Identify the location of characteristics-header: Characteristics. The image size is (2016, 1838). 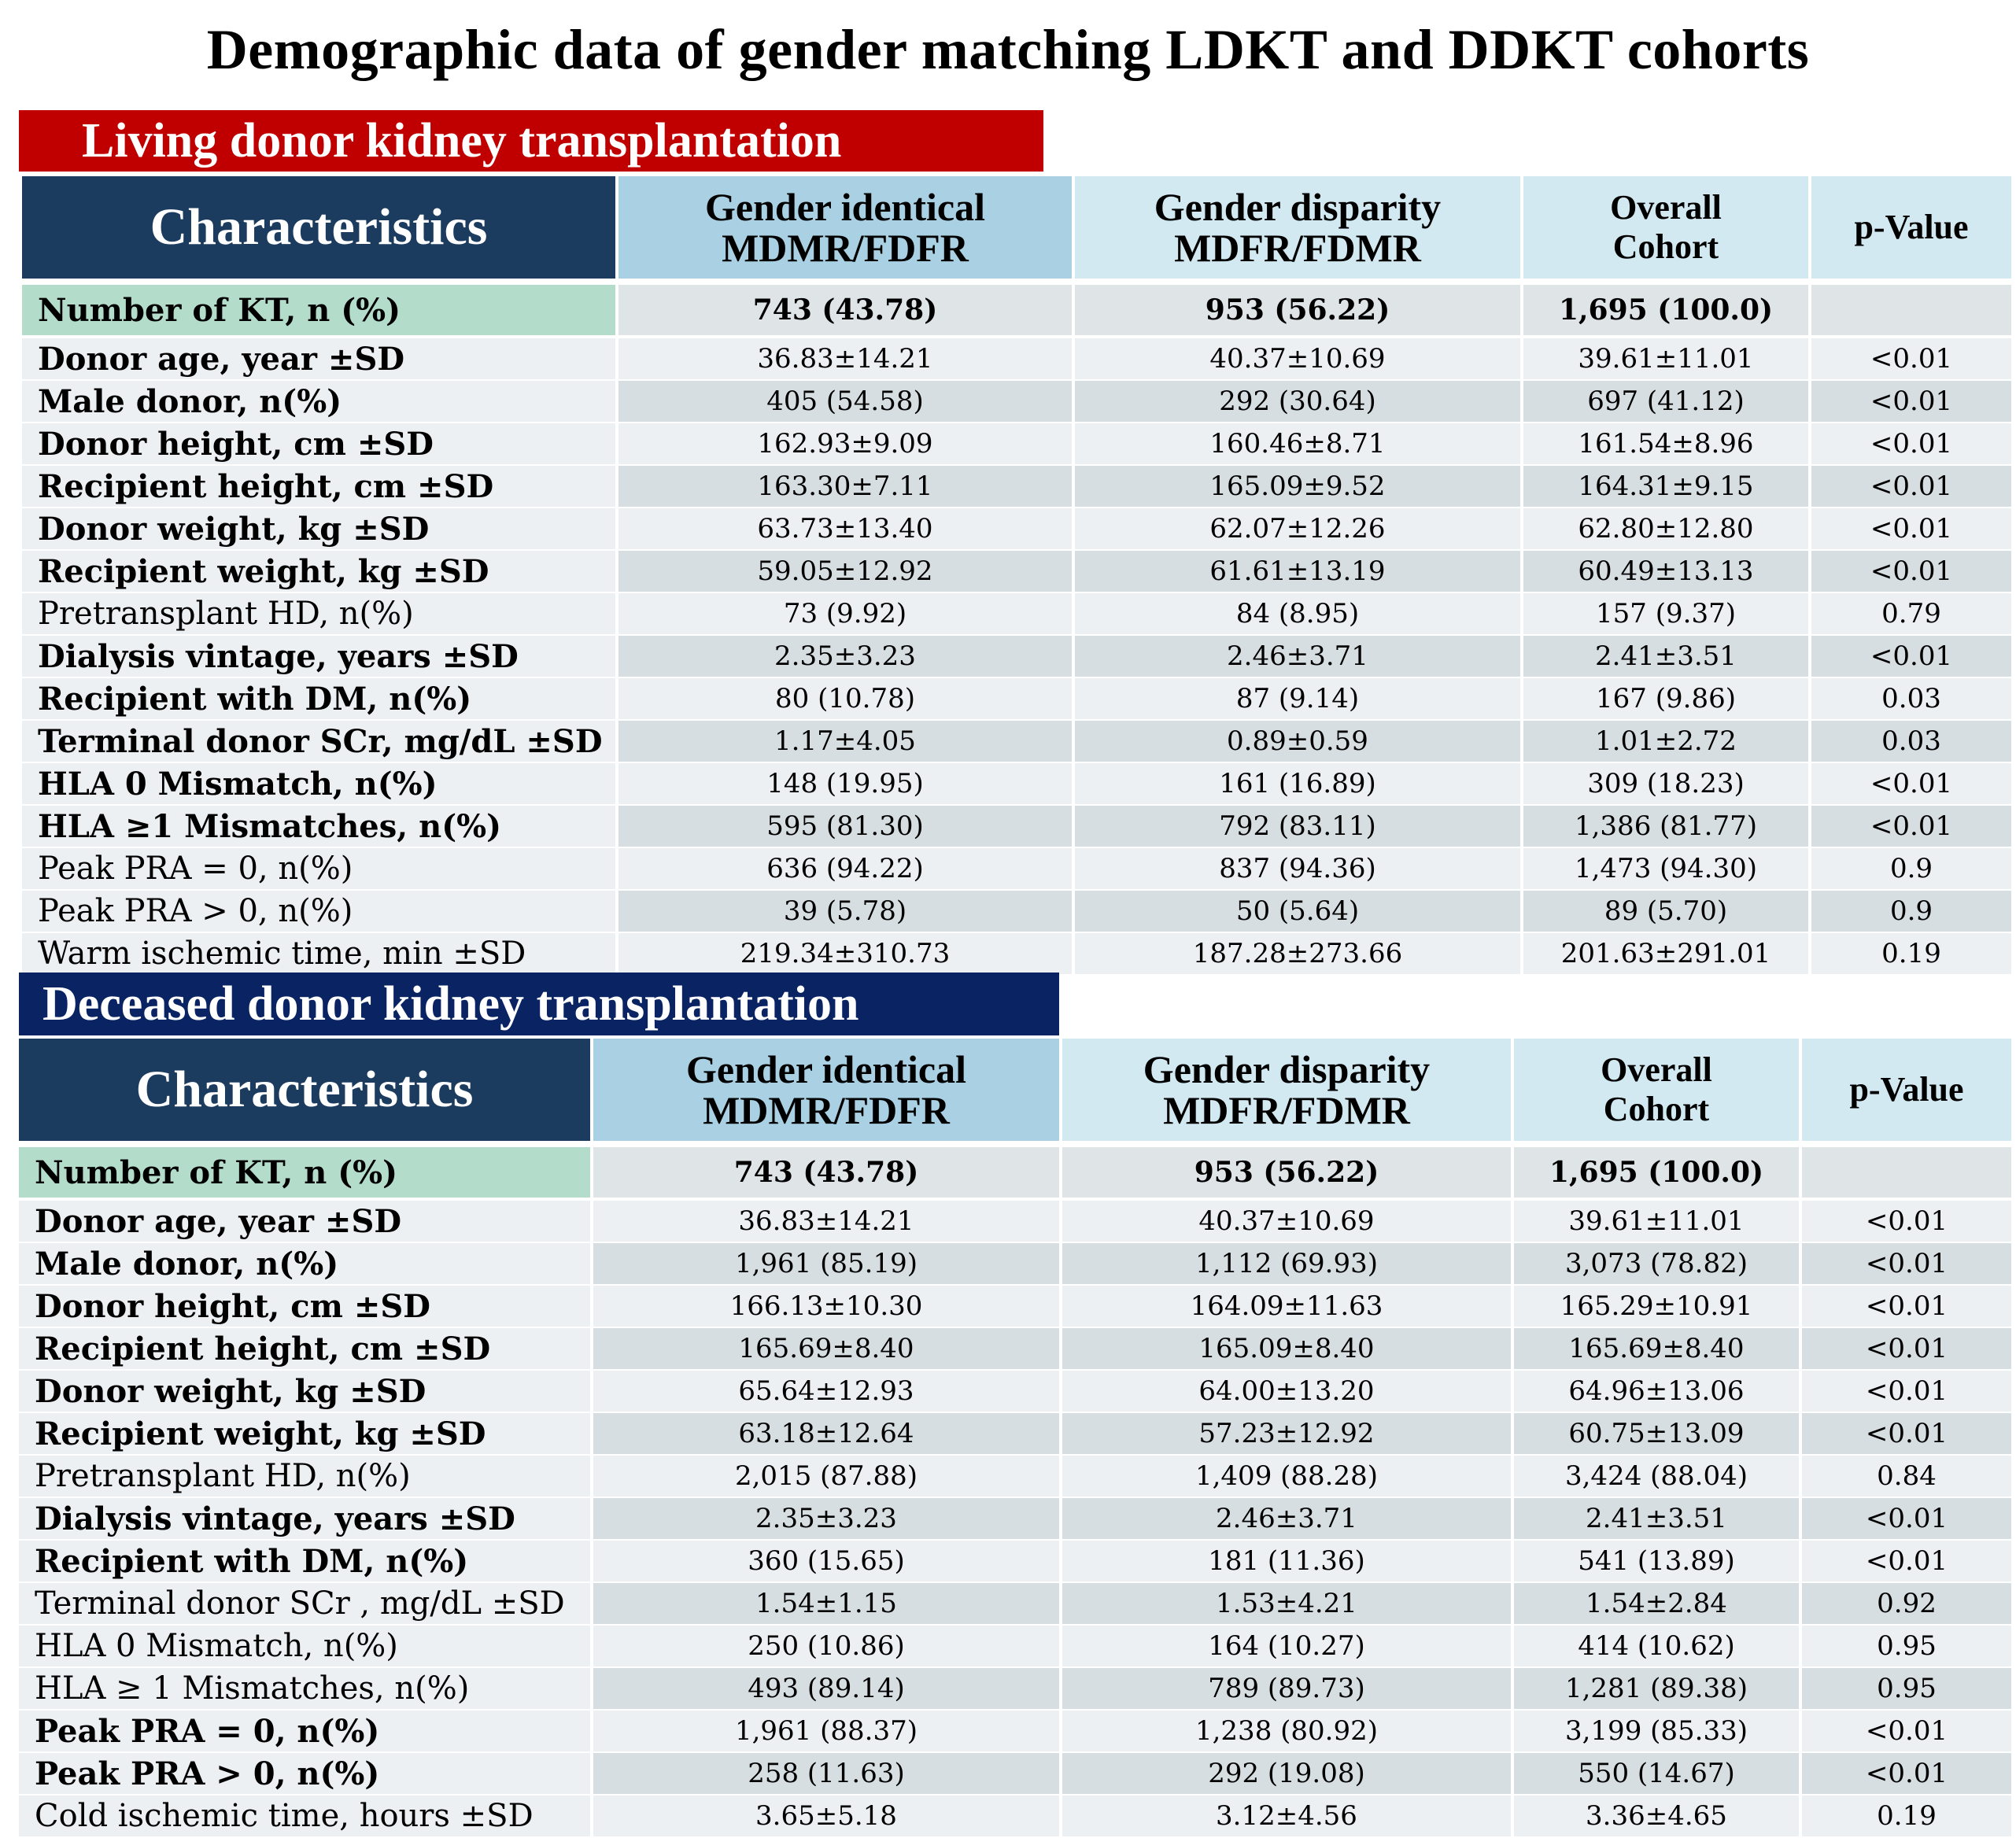
(320, 227).